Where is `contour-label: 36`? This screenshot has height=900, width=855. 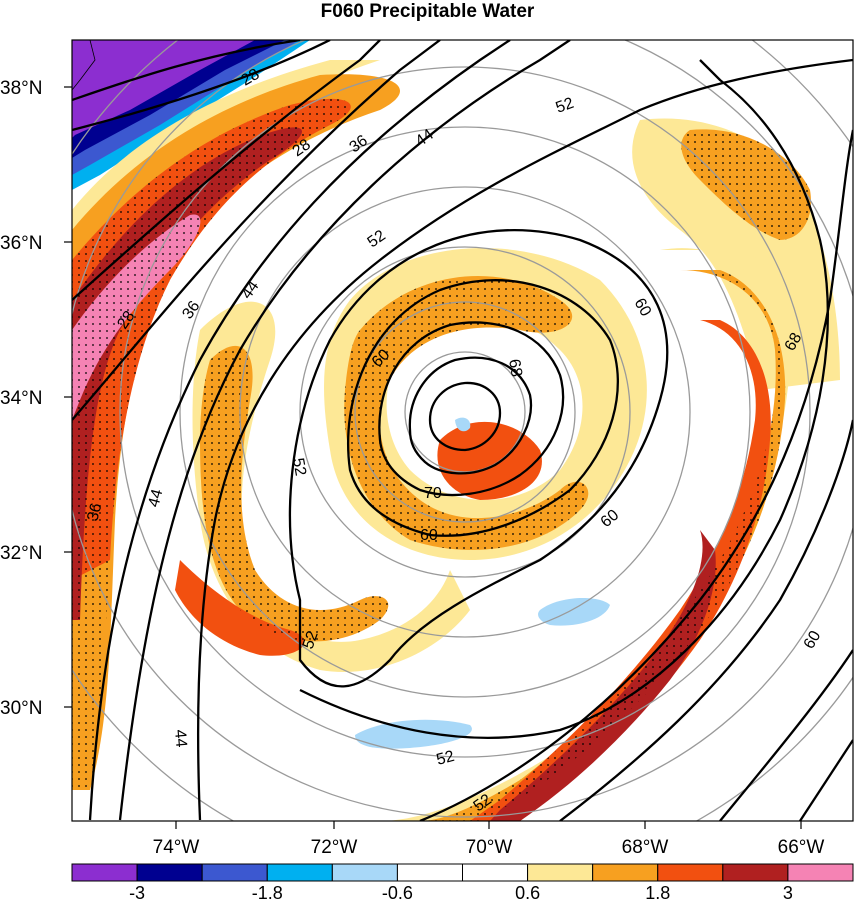
contour-label: 36 is located at coordinates (94, 512).